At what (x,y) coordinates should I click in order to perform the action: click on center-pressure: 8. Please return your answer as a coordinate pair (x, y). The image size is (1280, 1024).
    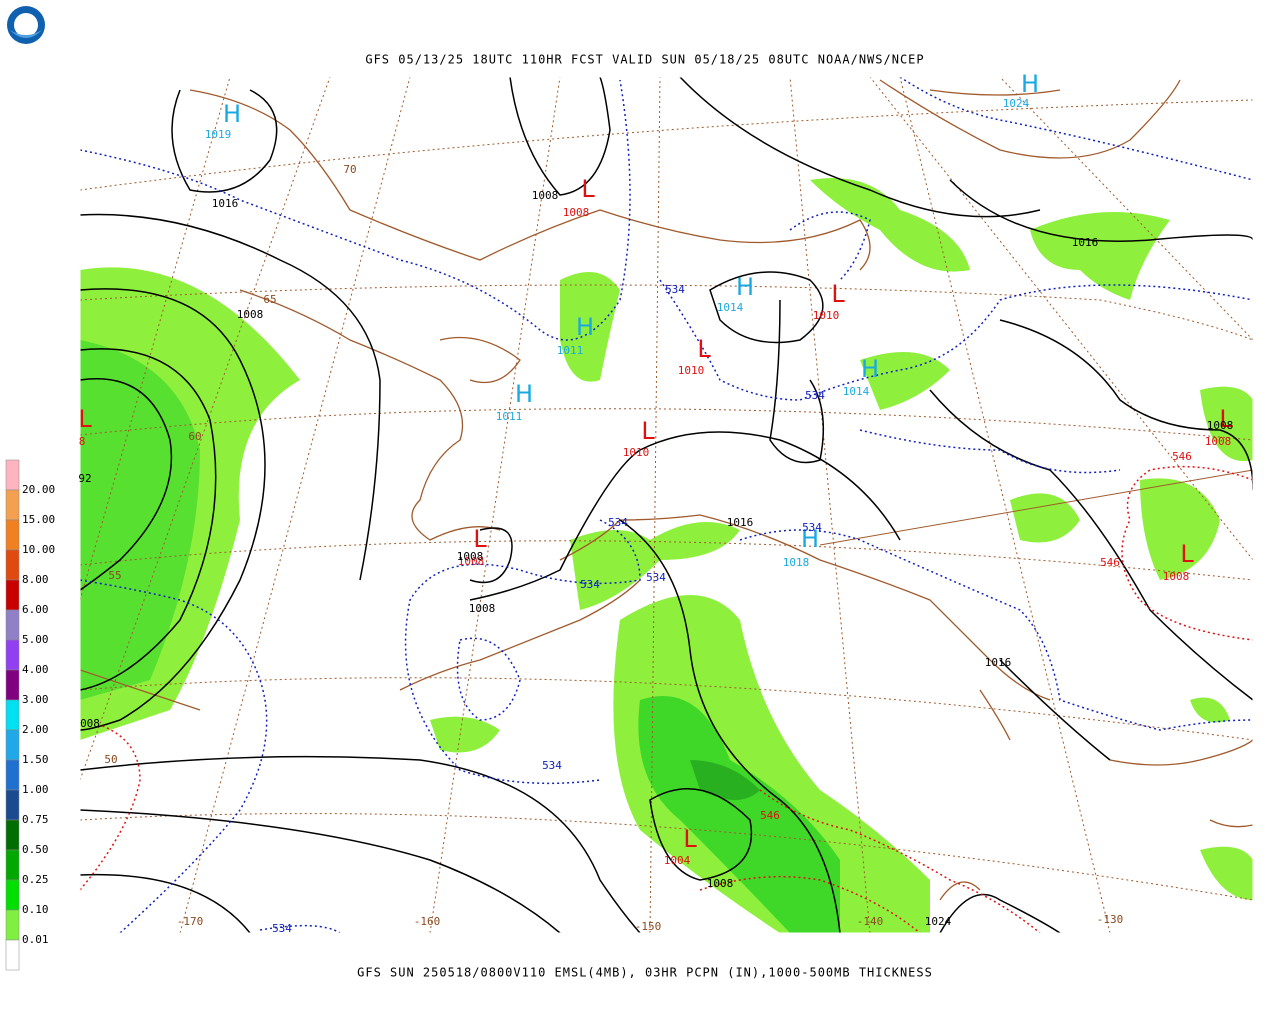
    Looking at the image, I should click on (82, 441).